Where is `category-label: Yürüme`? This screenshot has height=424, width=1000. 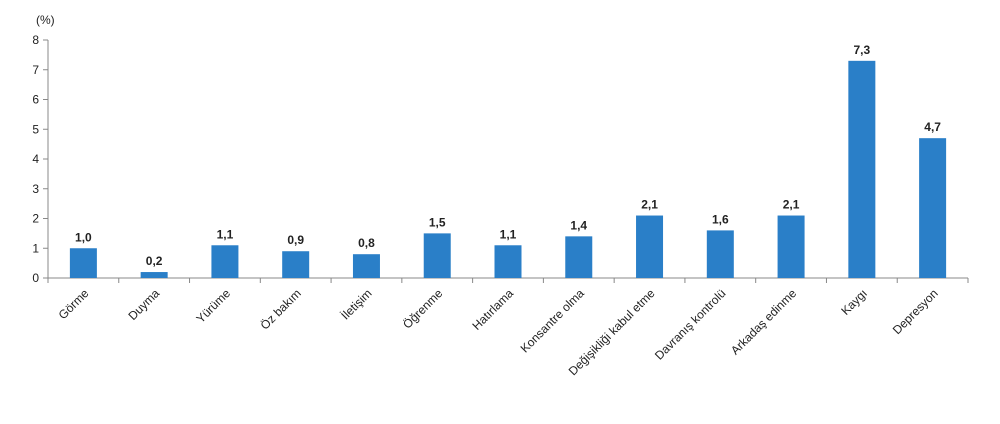
category-label: Yürüme is located at coordinates (213, 306).